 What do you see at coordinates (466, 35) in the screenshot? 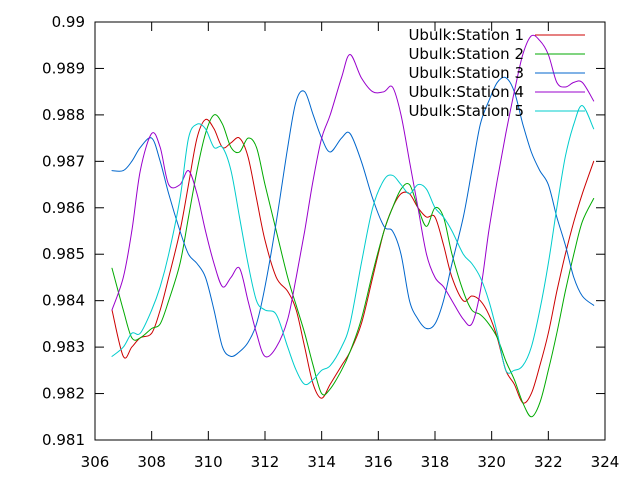
I see `legend-label-station-1: Ubulk:Station 1` at bounding box center [466, 35].